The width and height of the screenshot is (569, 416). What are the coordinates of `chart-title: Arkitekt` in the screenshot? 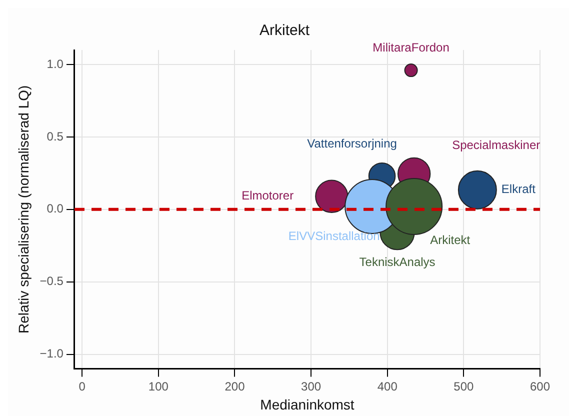 It's located at (284, 31).